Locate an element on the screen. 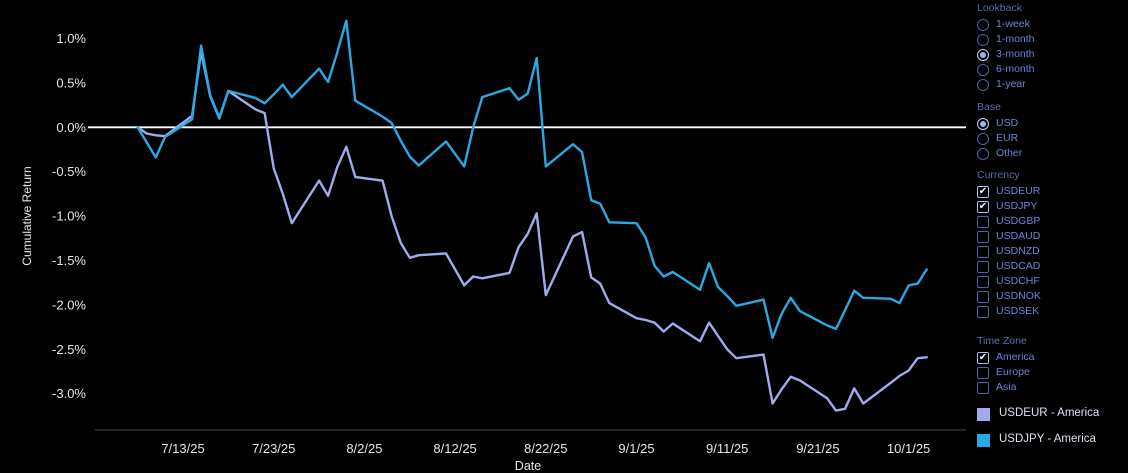 The height and width of the screenshot is (473, 1128). currency-option-usdeur: ✔ USDEUR is located at coordinates (1009, 191).